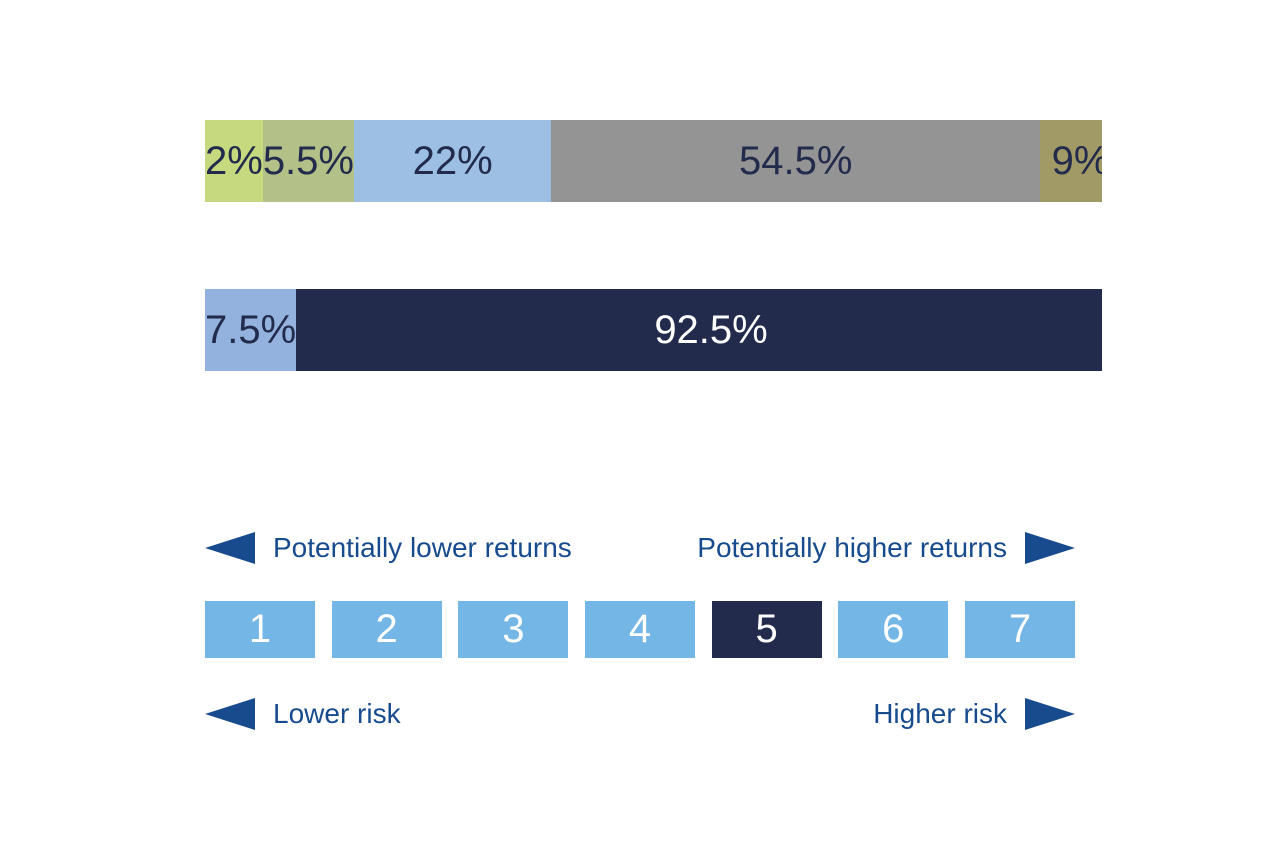 Image resolution: width=1280 pixels, height=855 pixels. What do you see at coordinates (251, 330) in the screenshot?
I see `bar-segment: 7.5%` at bounding box center [251, 330].